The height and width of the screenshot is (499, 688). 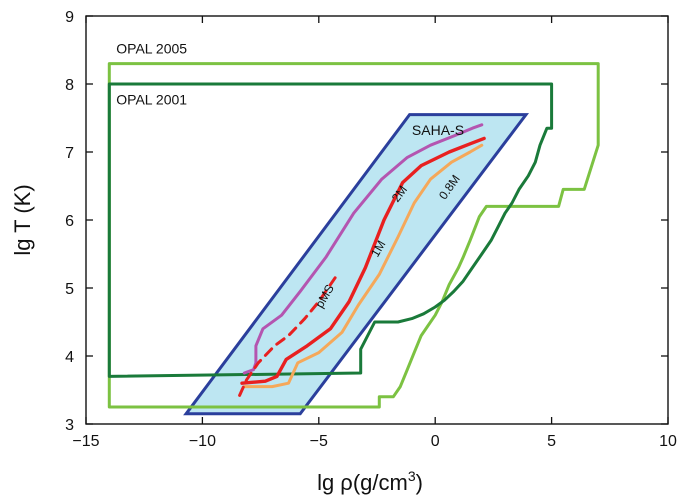 I want to click on y-tick-label: 8, so click(x=69, y=85).